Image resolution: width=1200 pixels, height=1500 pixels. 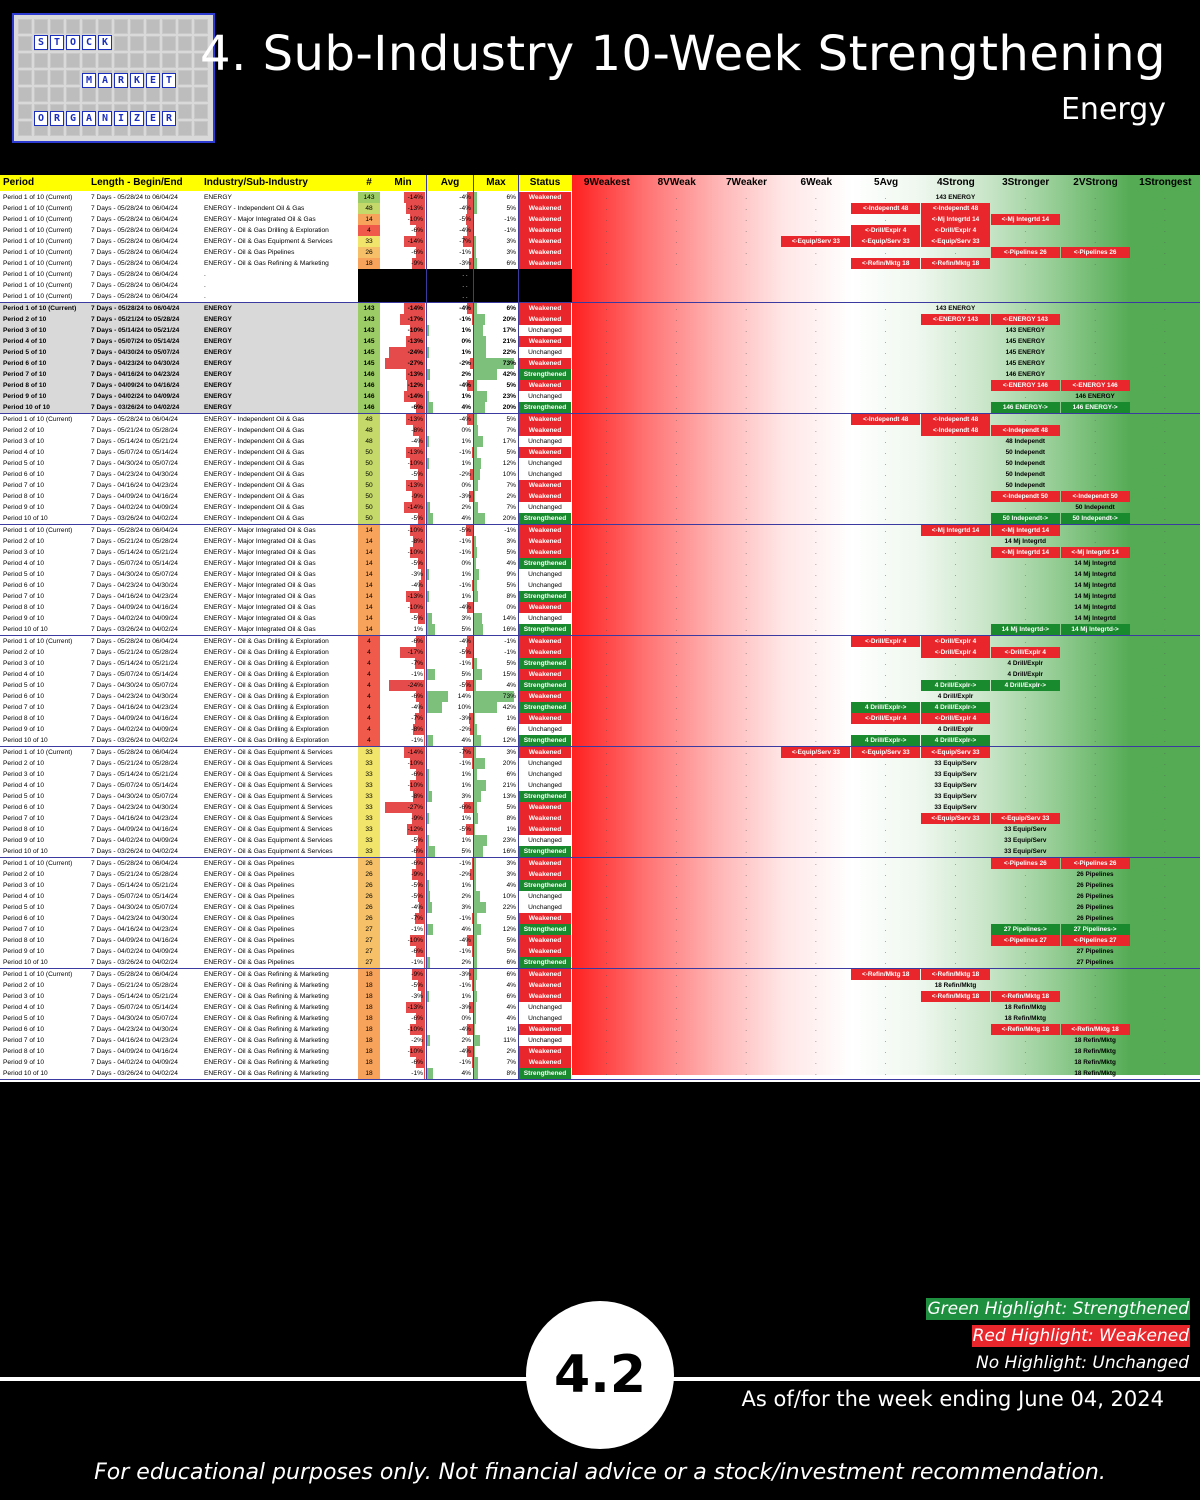 What do you see at coordinates (496, 219) in the screenshot?
I see `max-cell: -1%` at bounding box center [496, 219].